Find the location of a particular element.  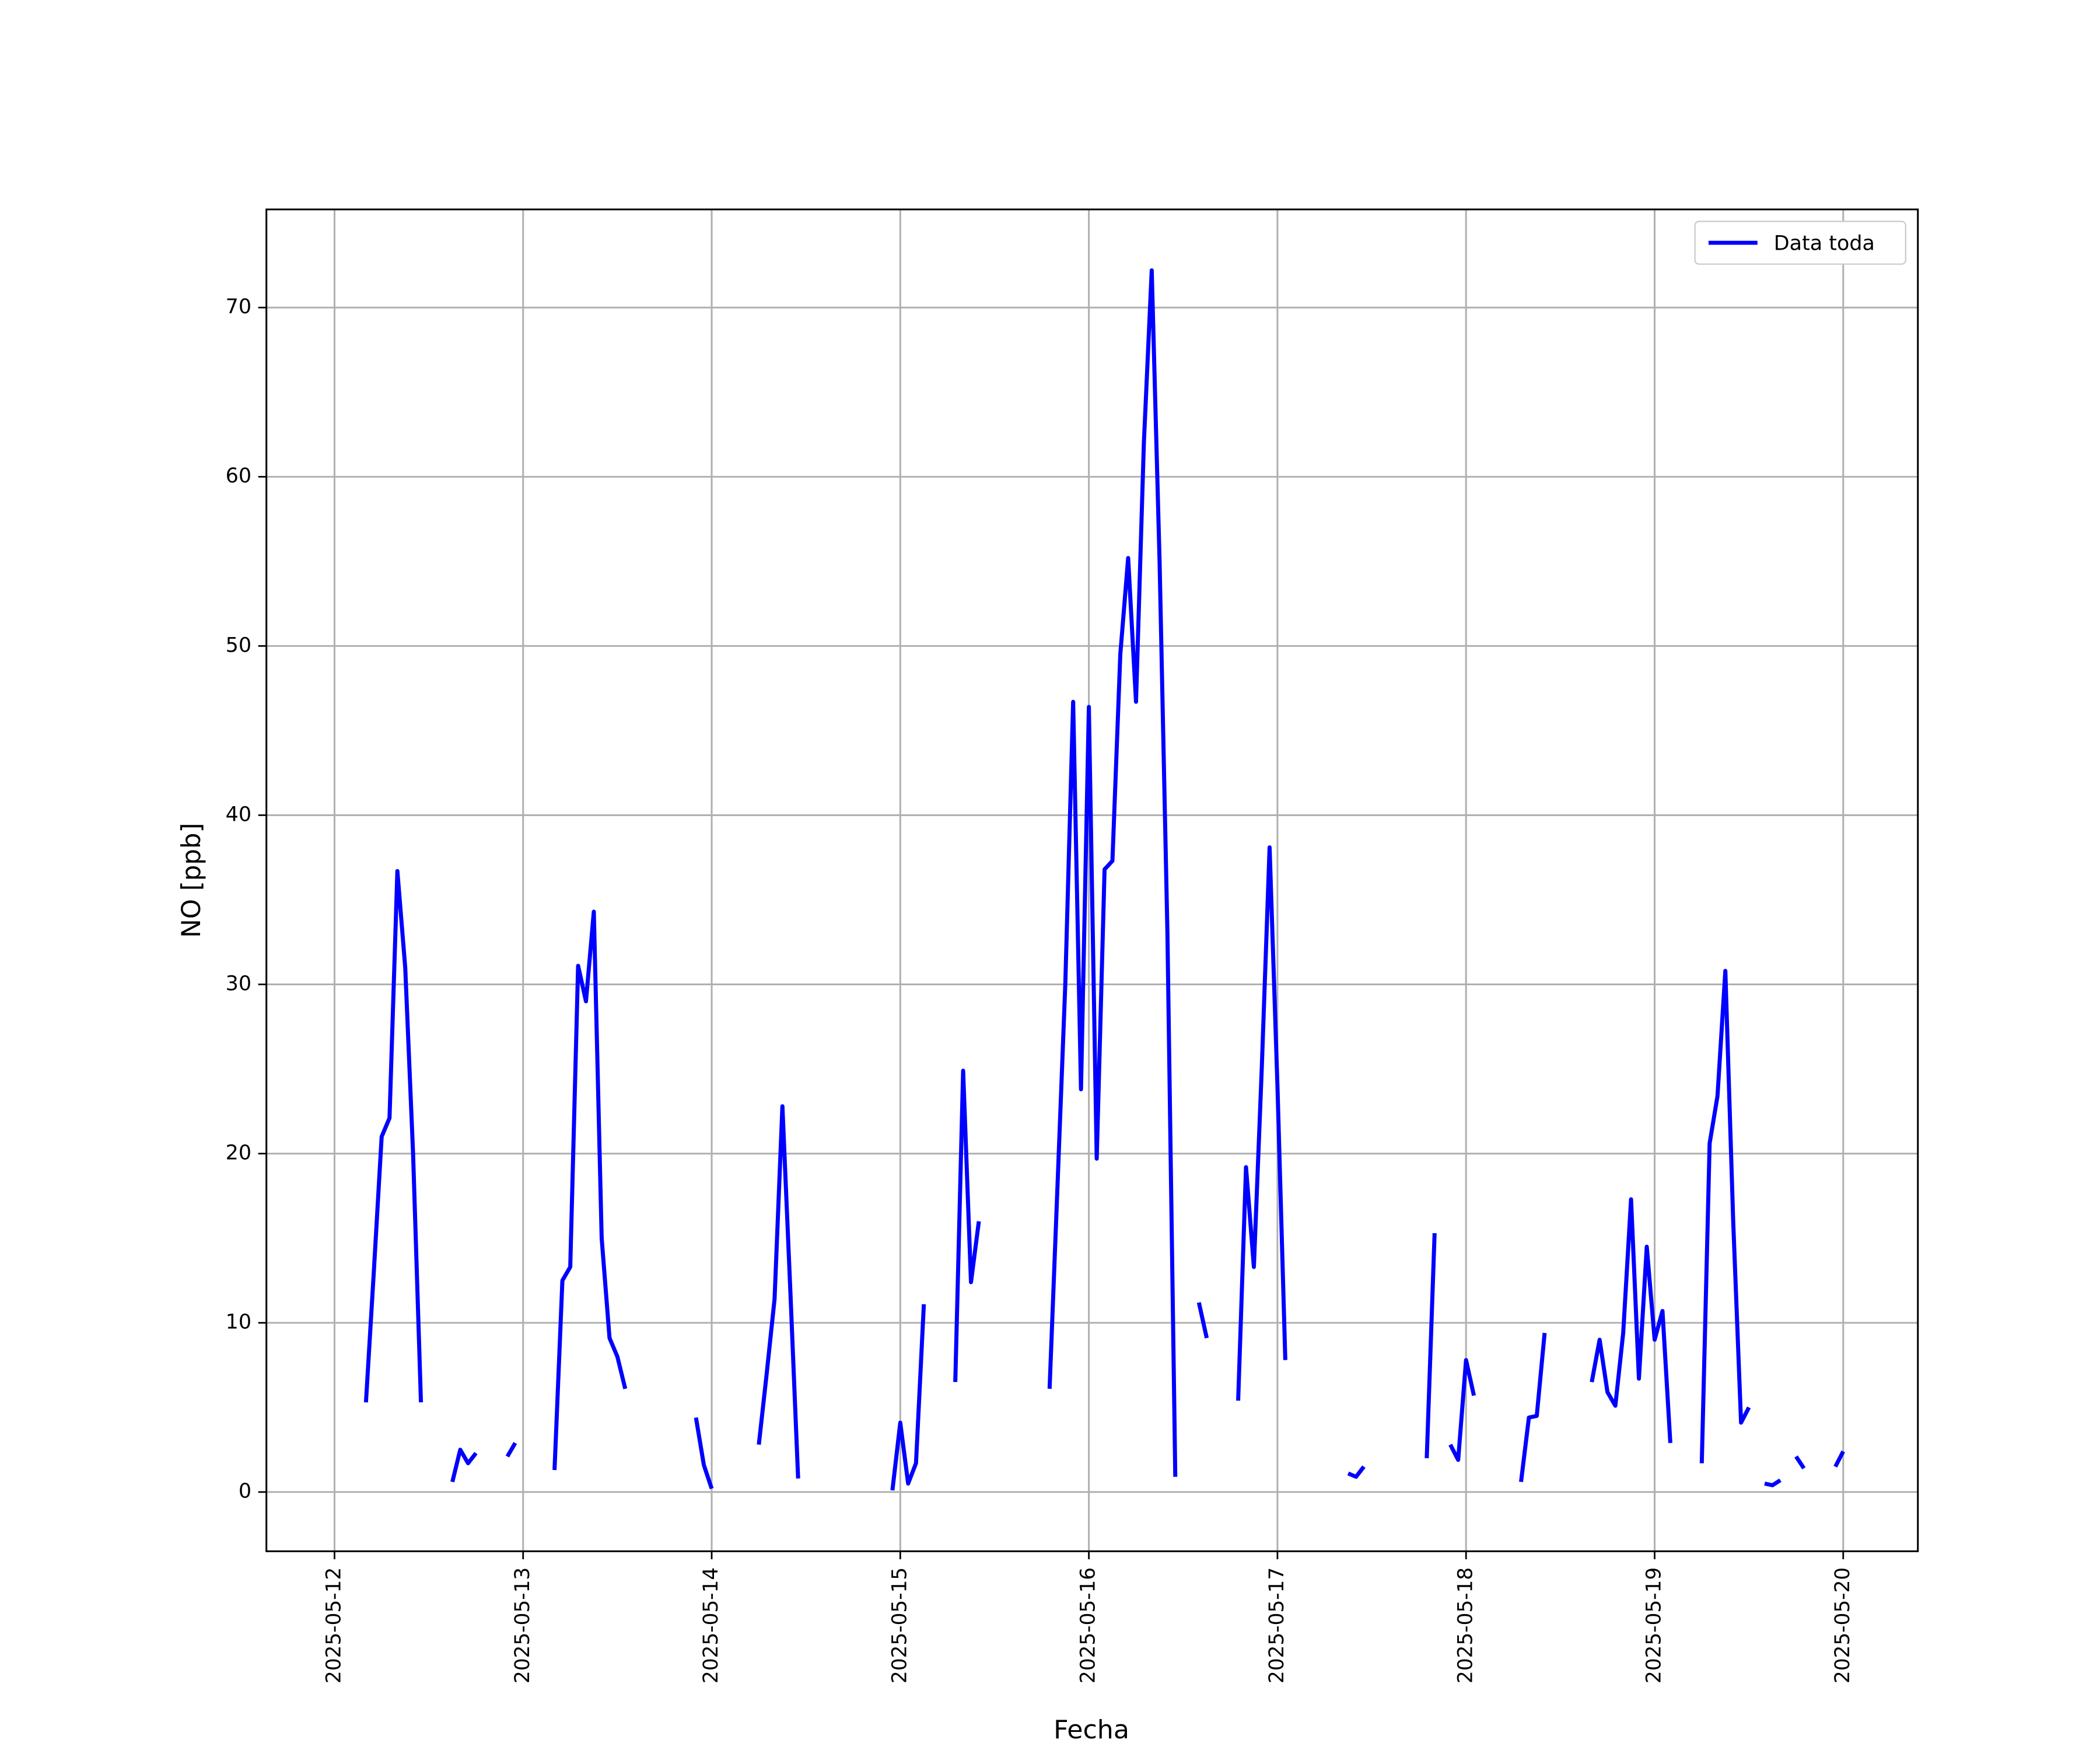

x-tick-label: 2025-05-14 is located at coordinates (711, 1625).